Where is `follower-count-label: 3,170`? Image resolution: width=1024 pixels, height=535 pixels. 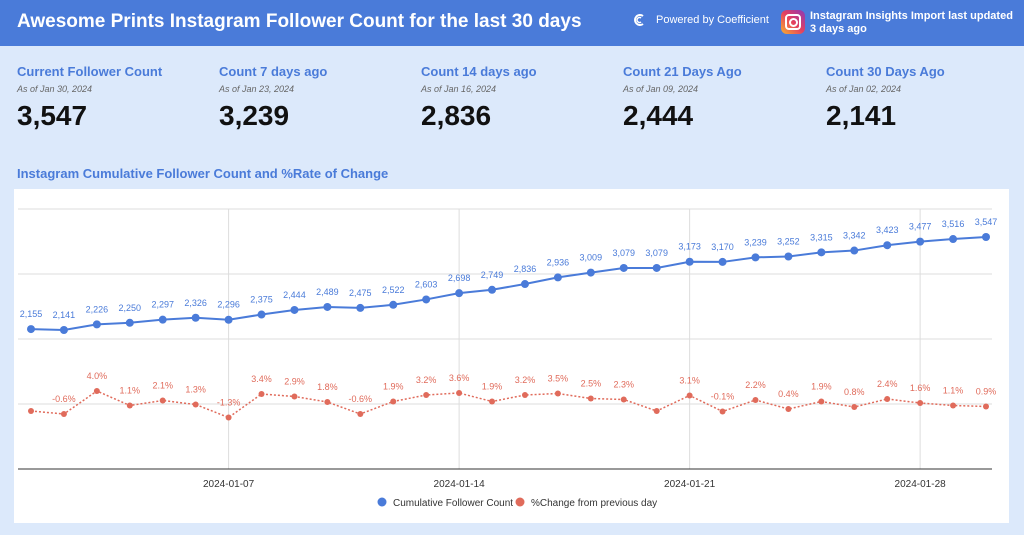
follower-count-label: 3,170 is located at coordinates (722, 247).